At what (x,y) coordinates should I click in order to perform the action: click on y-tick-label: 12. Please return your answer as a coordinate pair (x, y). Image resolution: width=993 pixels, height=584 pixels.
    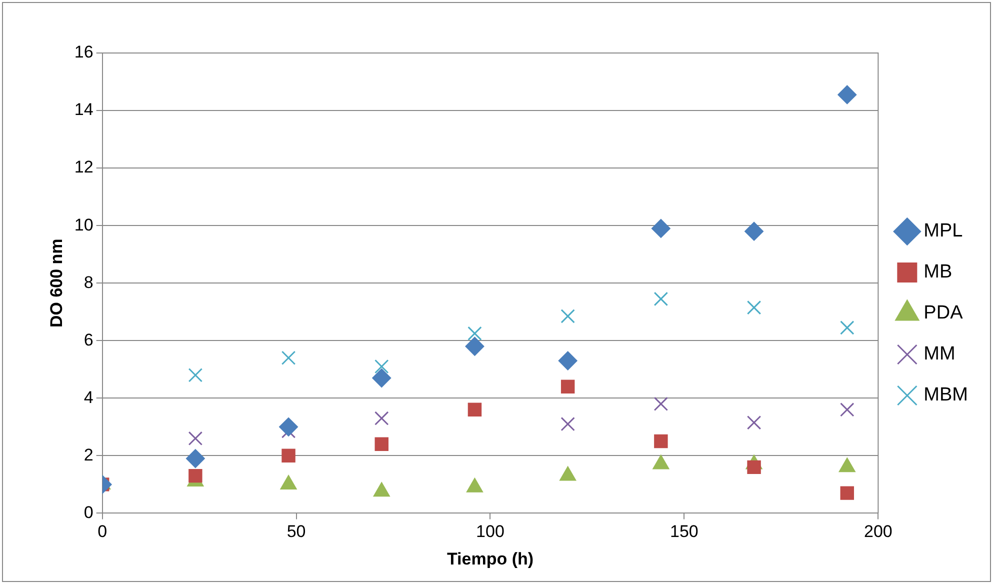
    Looking at the image, I should click on (84, 167).